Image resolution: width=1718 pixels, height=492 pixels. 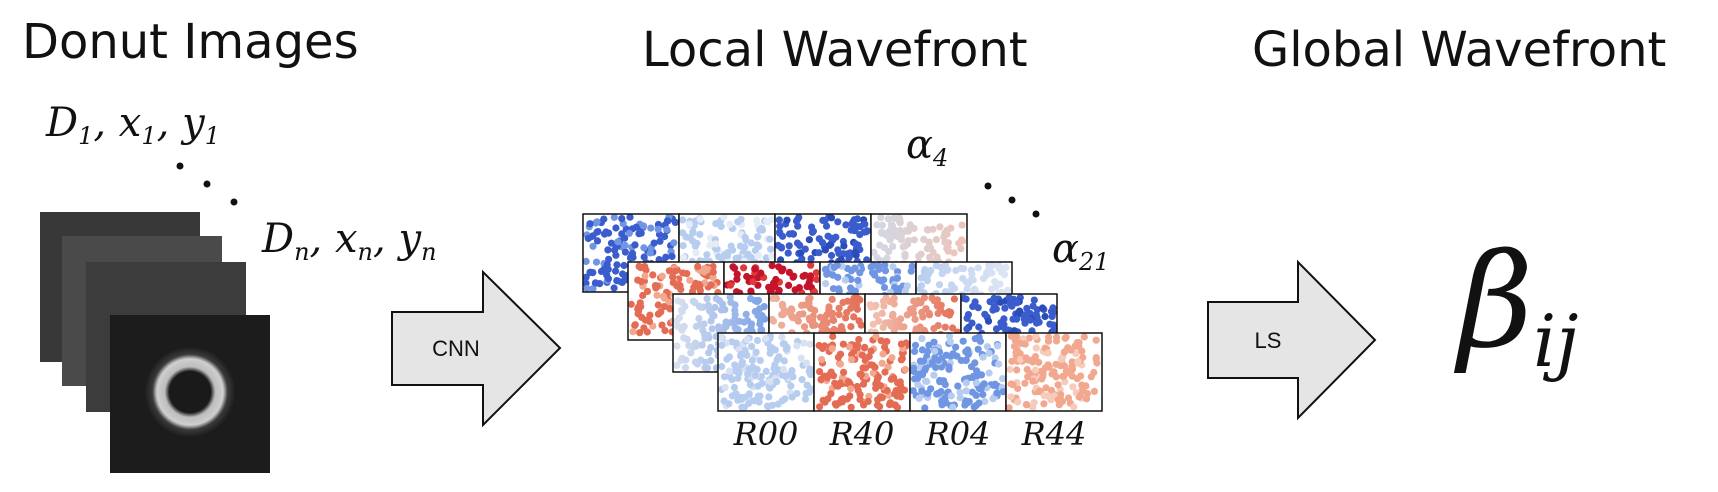 I want to click on wavefront-column-label-r00: R00, so click(x=766, y=434).